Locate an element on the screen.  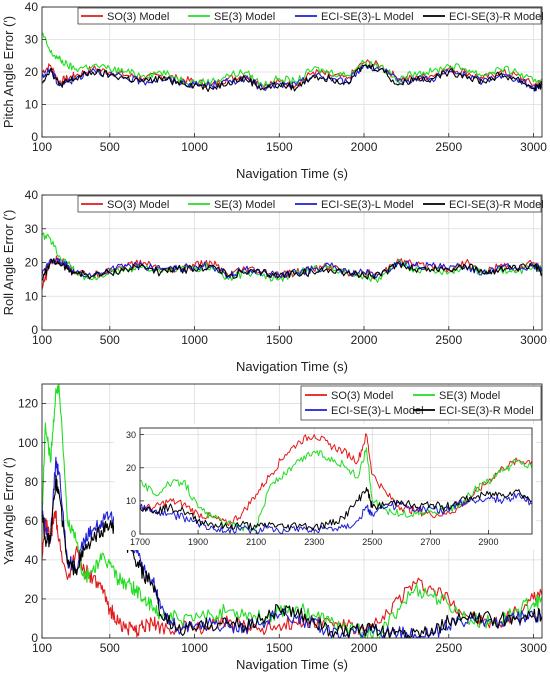
x-tick-label: 1900 is located at coordinates (198, 542).